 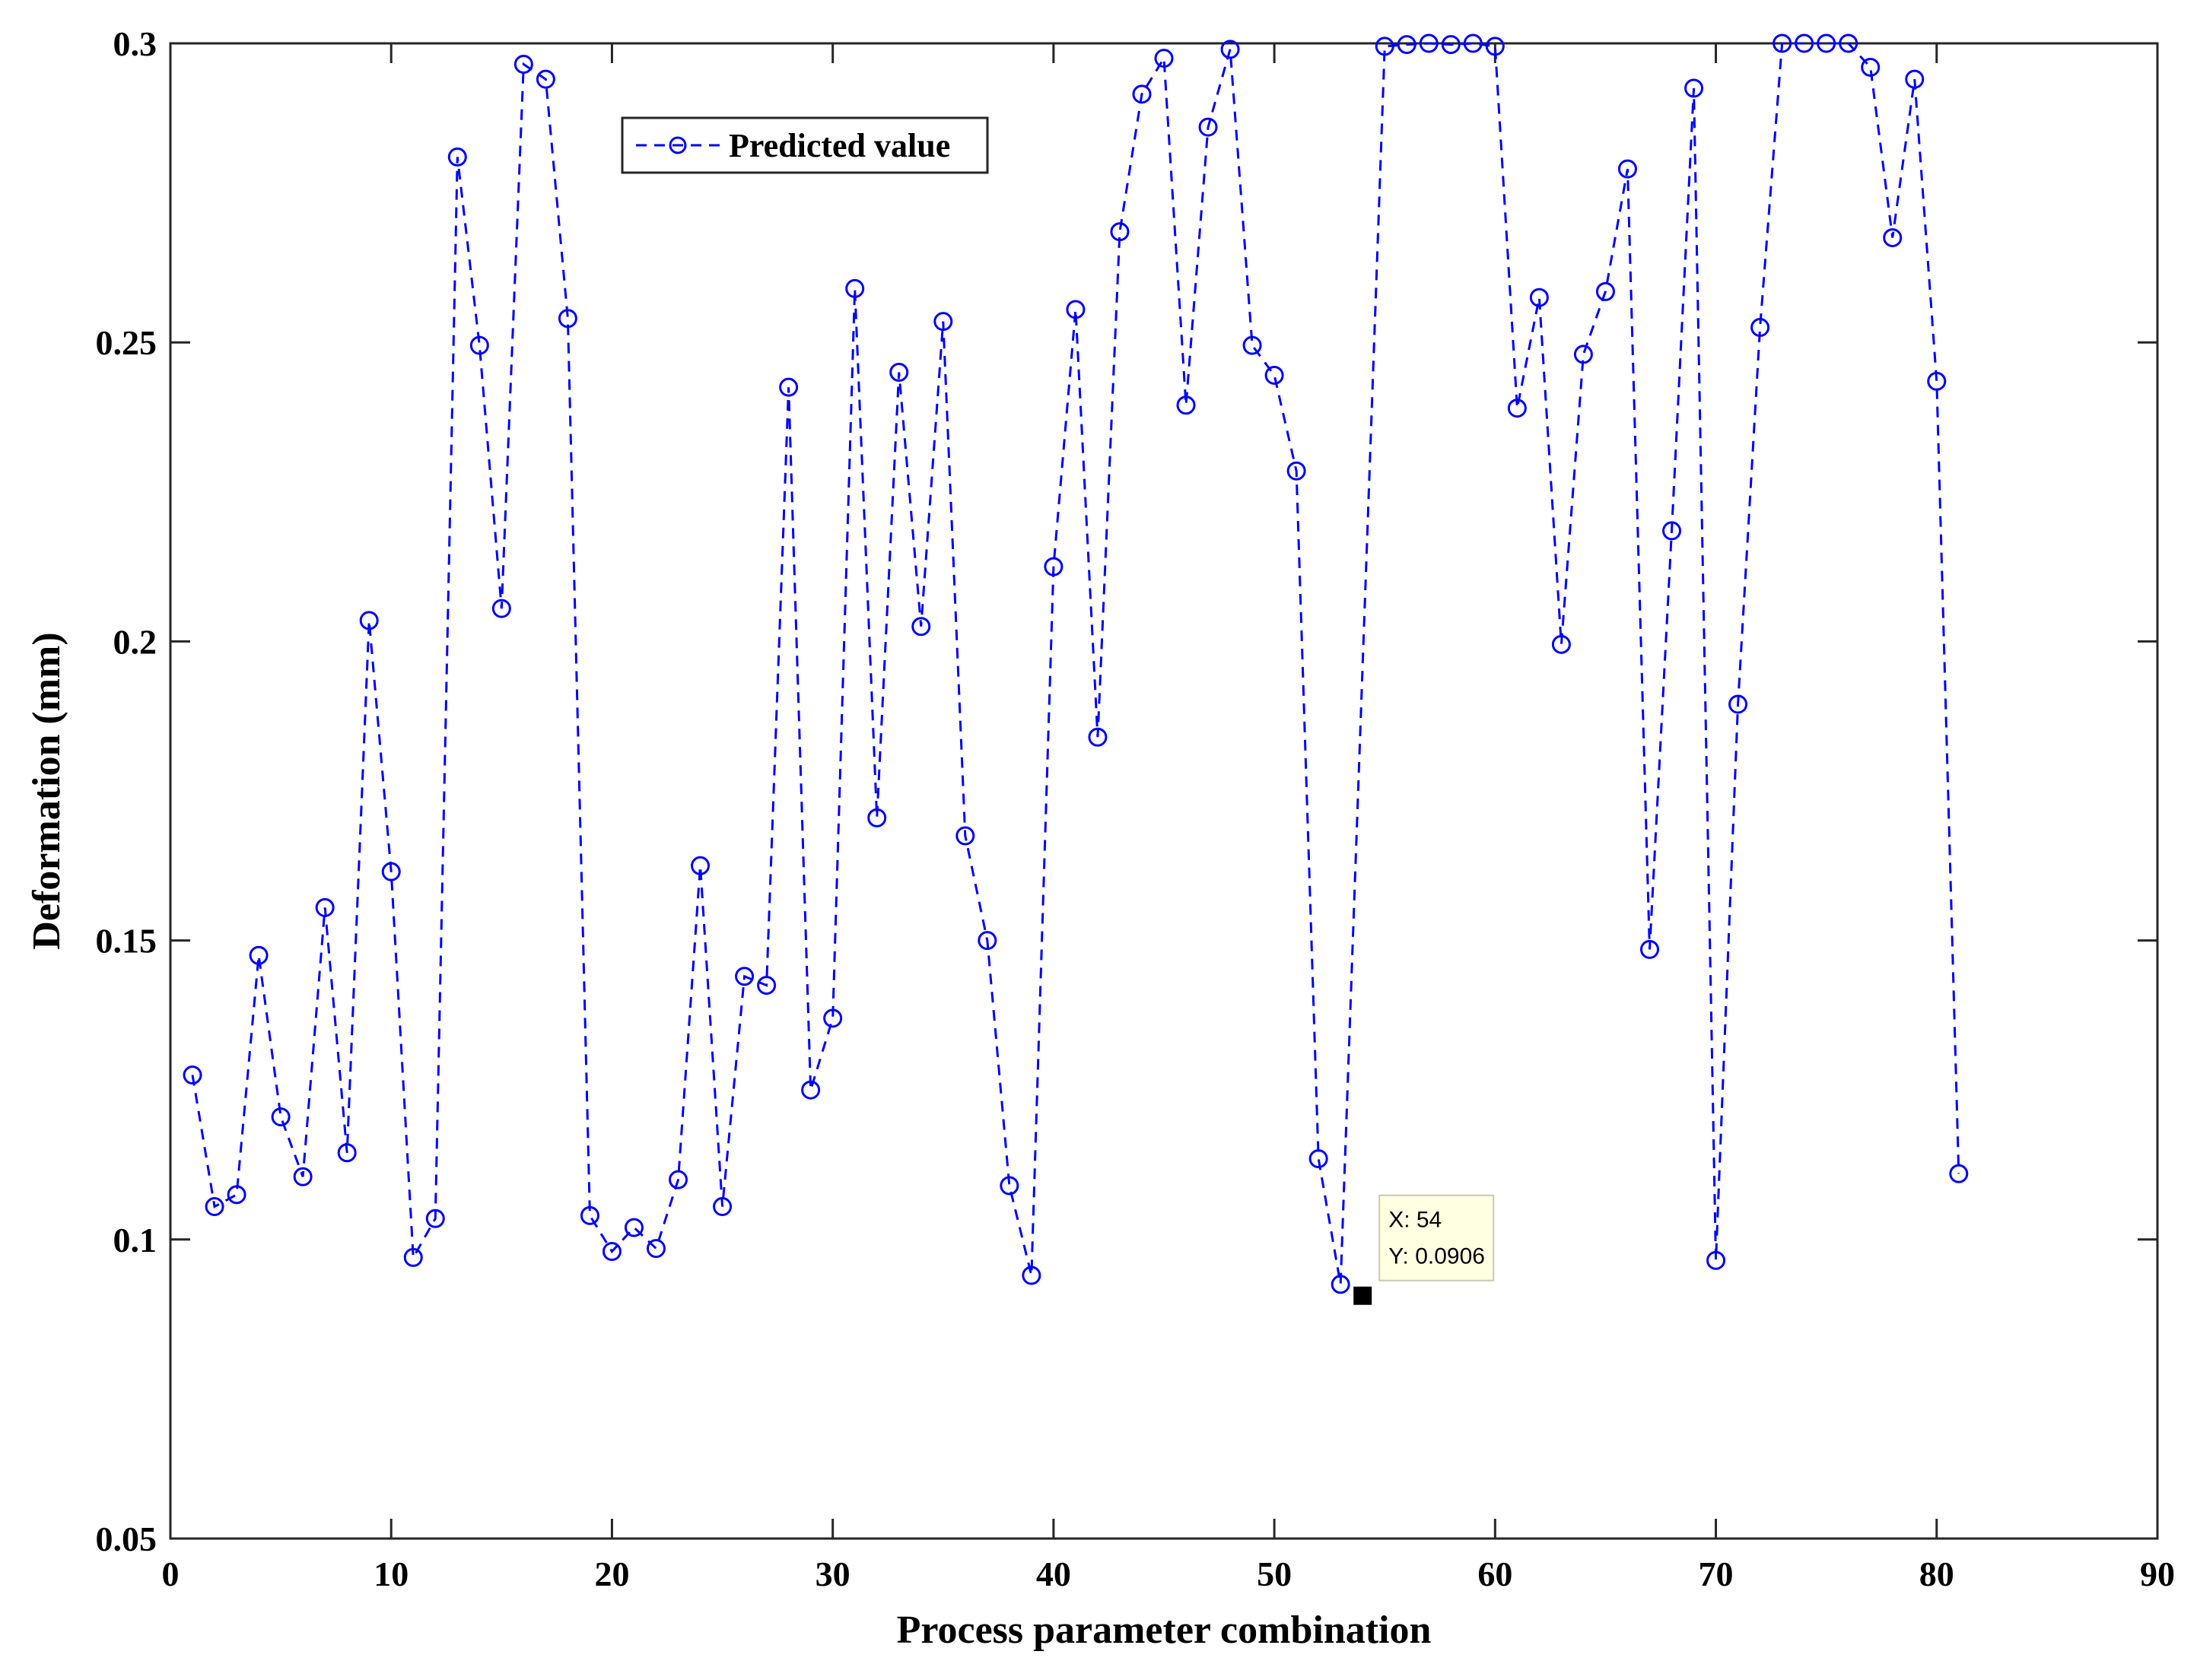 What do you see at coordinates (1362, 1295) in the screenshot?
I see `datatip-marker` at bounding box center [1362, 1295].